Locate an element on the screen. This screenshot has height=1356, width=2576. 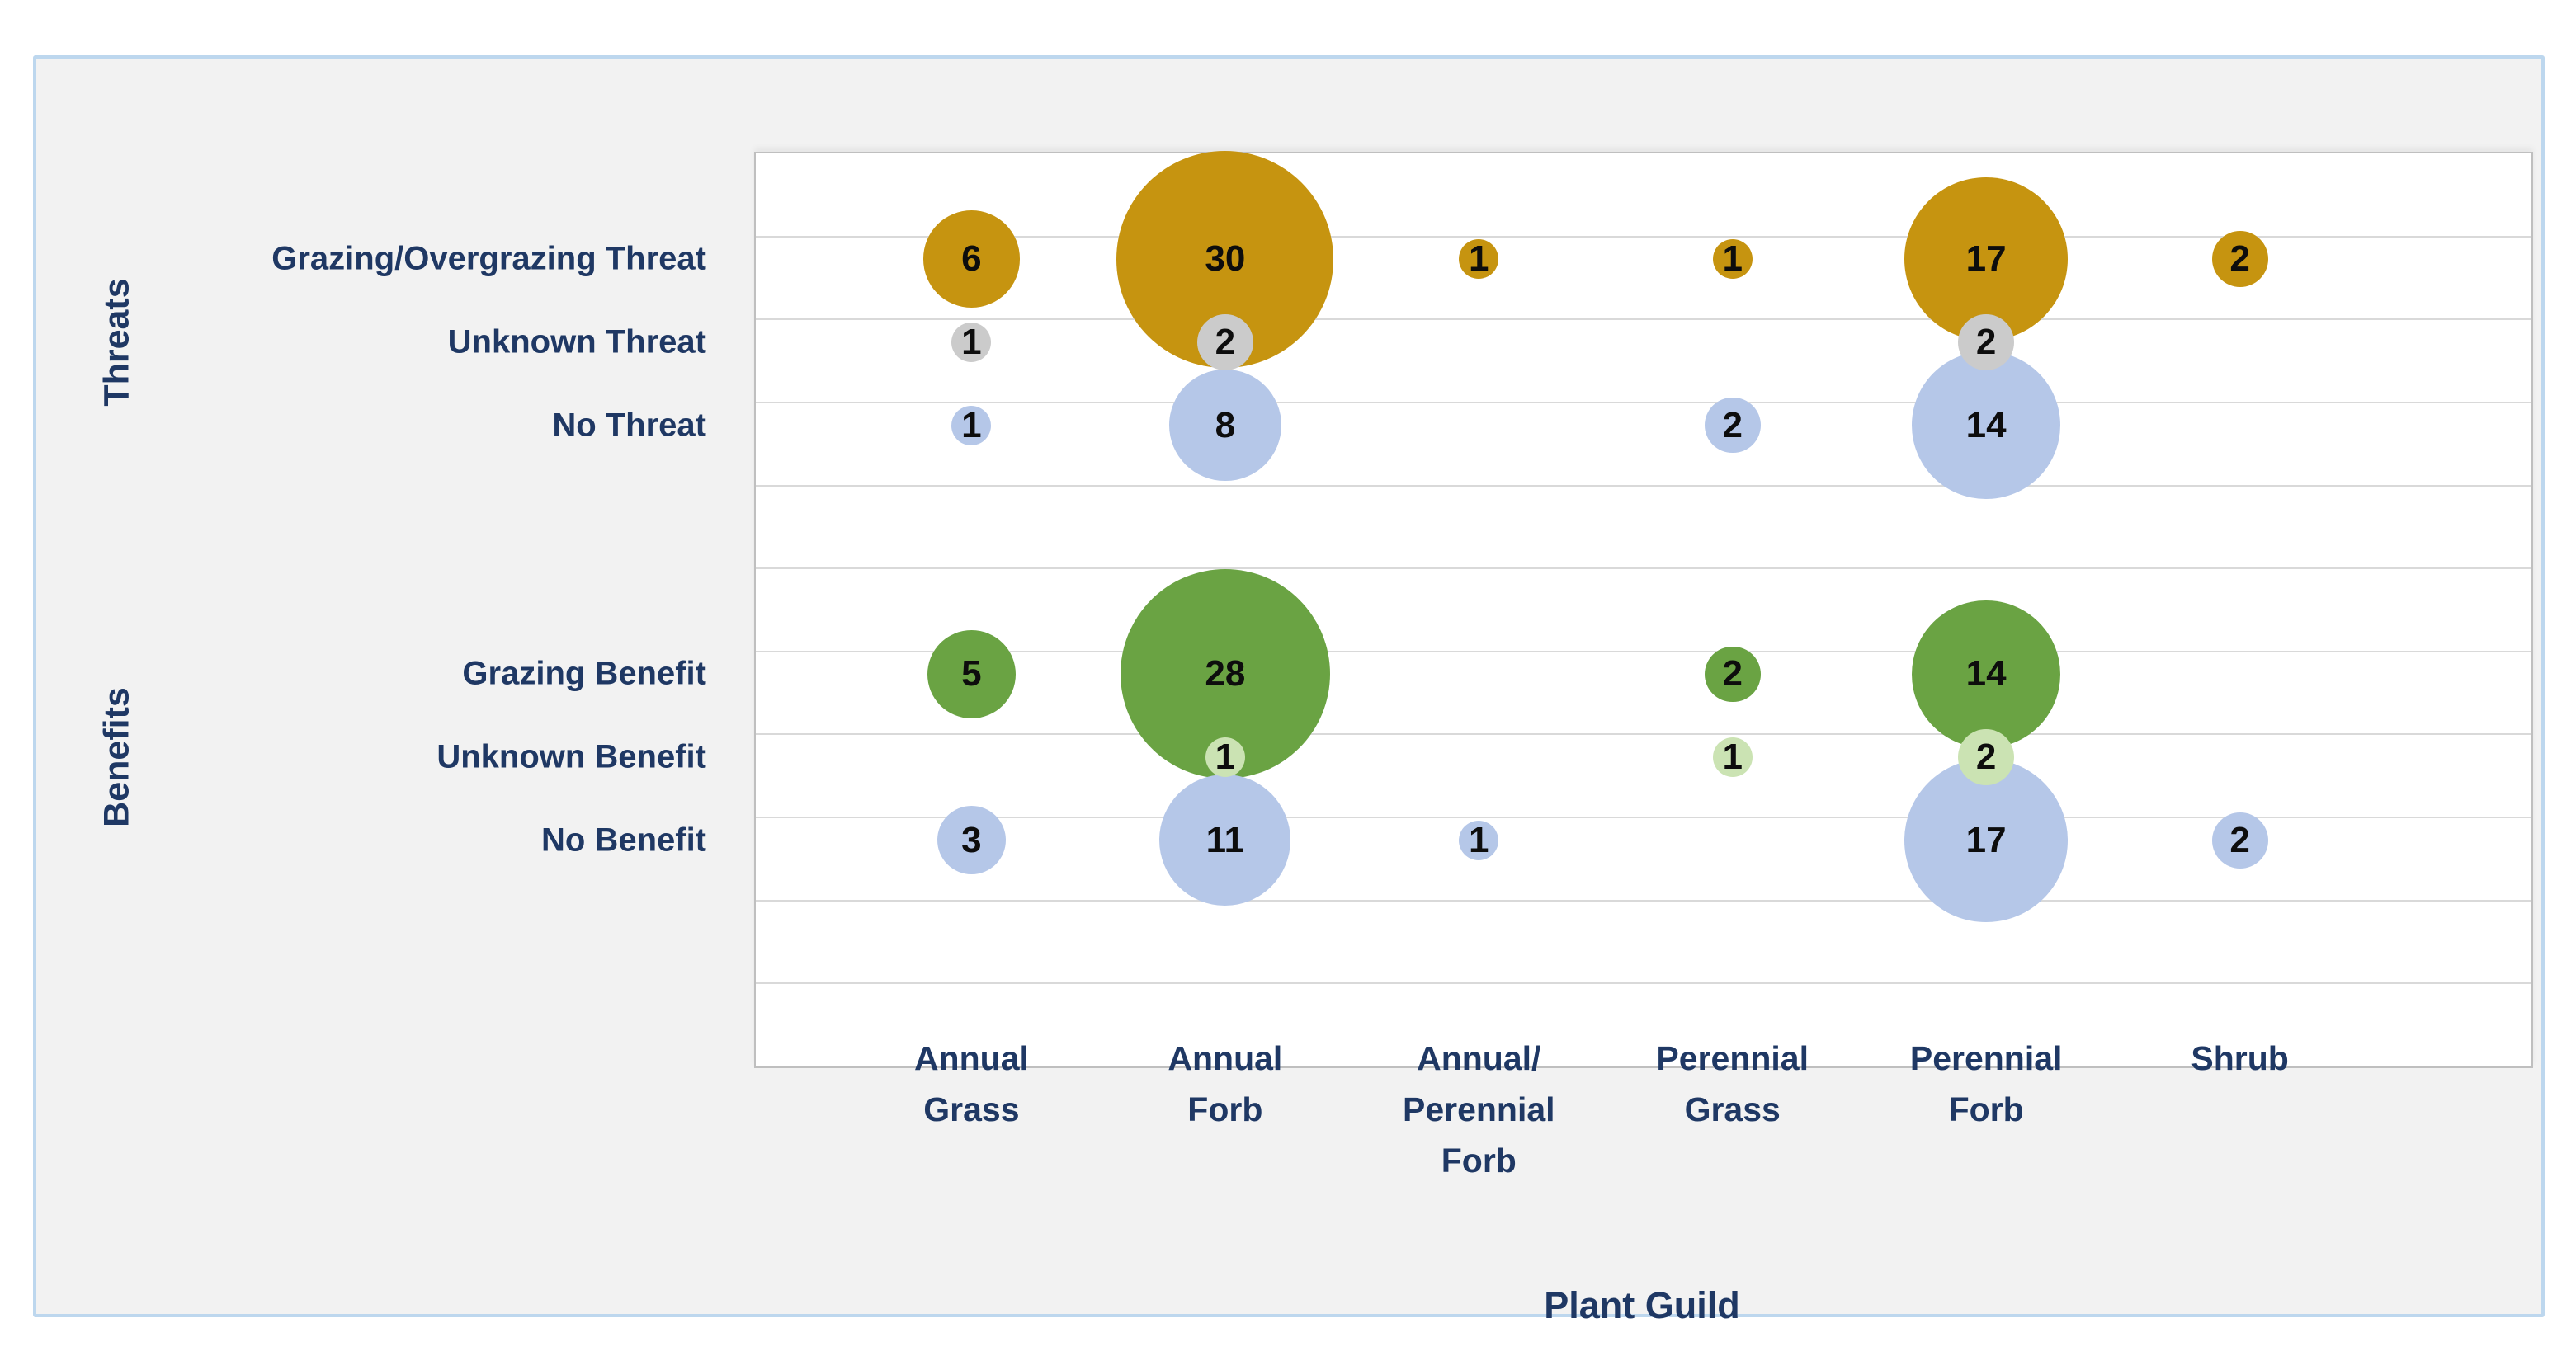
column-label: Perennial Grass is located at coordinates (1733, 1083).